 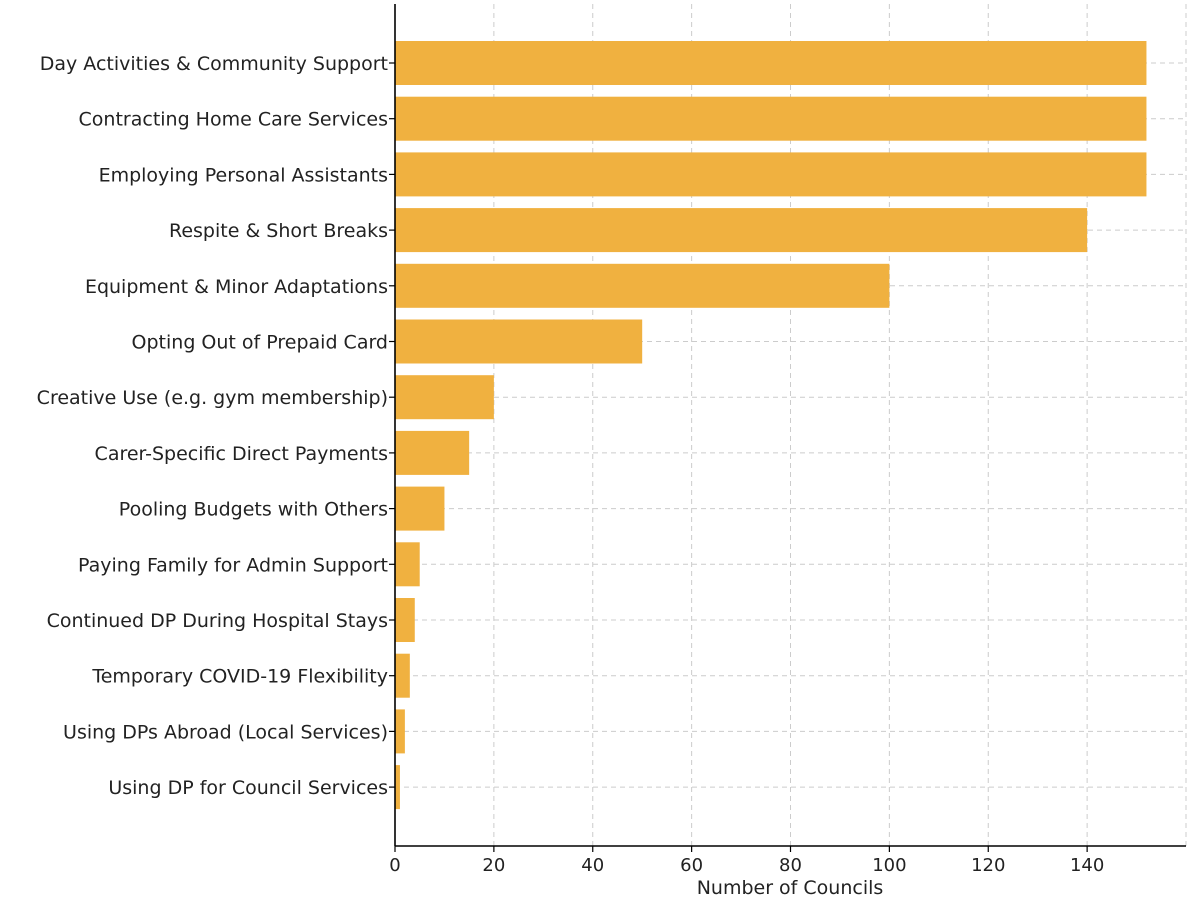 I want to click on x-tick-label: 80, so click(x=790, y=865).